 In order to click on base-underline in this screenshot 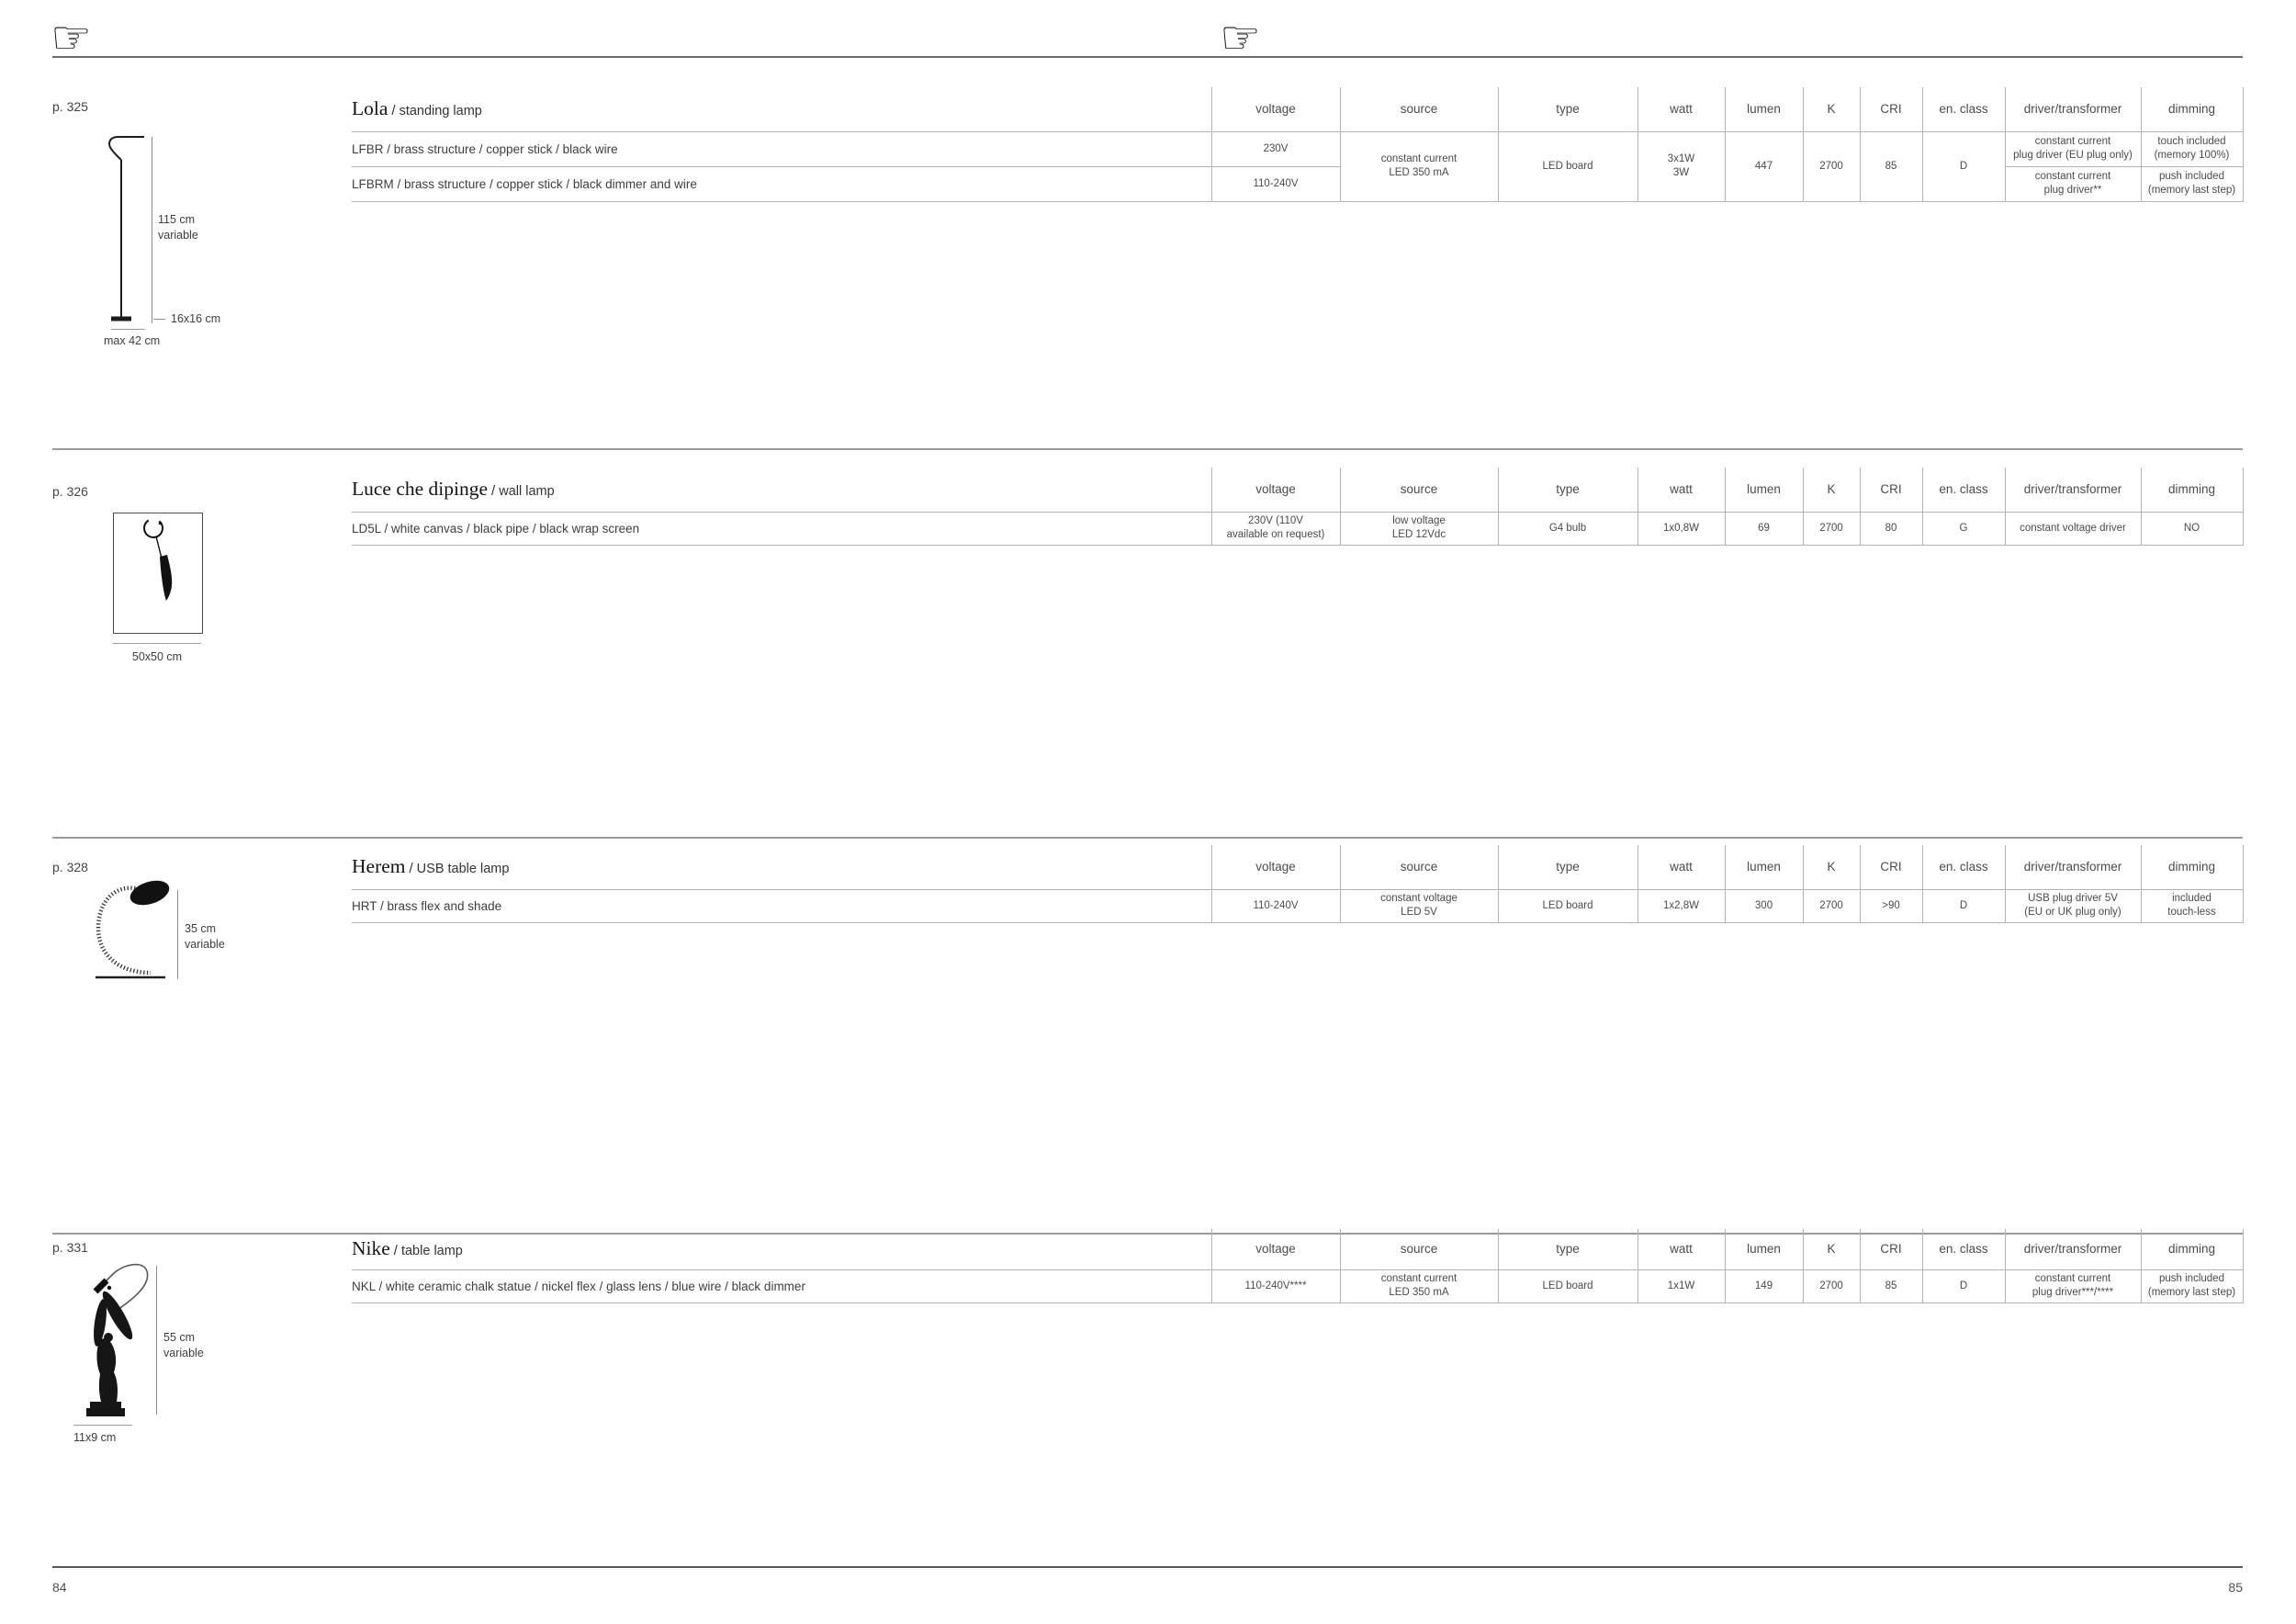, I will do `click(157, 643)`.